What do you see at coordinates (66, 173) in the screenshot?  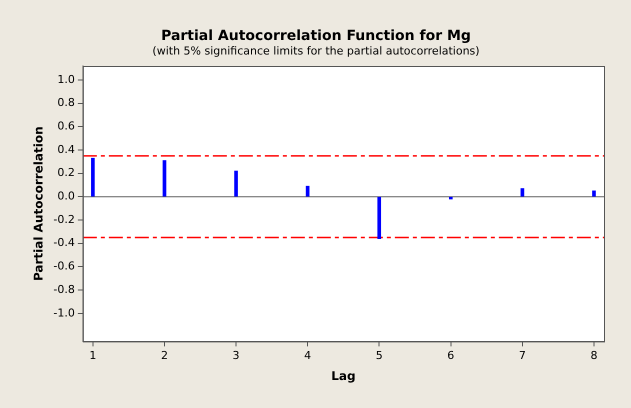 I see `y-tick-label: 0.2` at bounding box center [66, 173].